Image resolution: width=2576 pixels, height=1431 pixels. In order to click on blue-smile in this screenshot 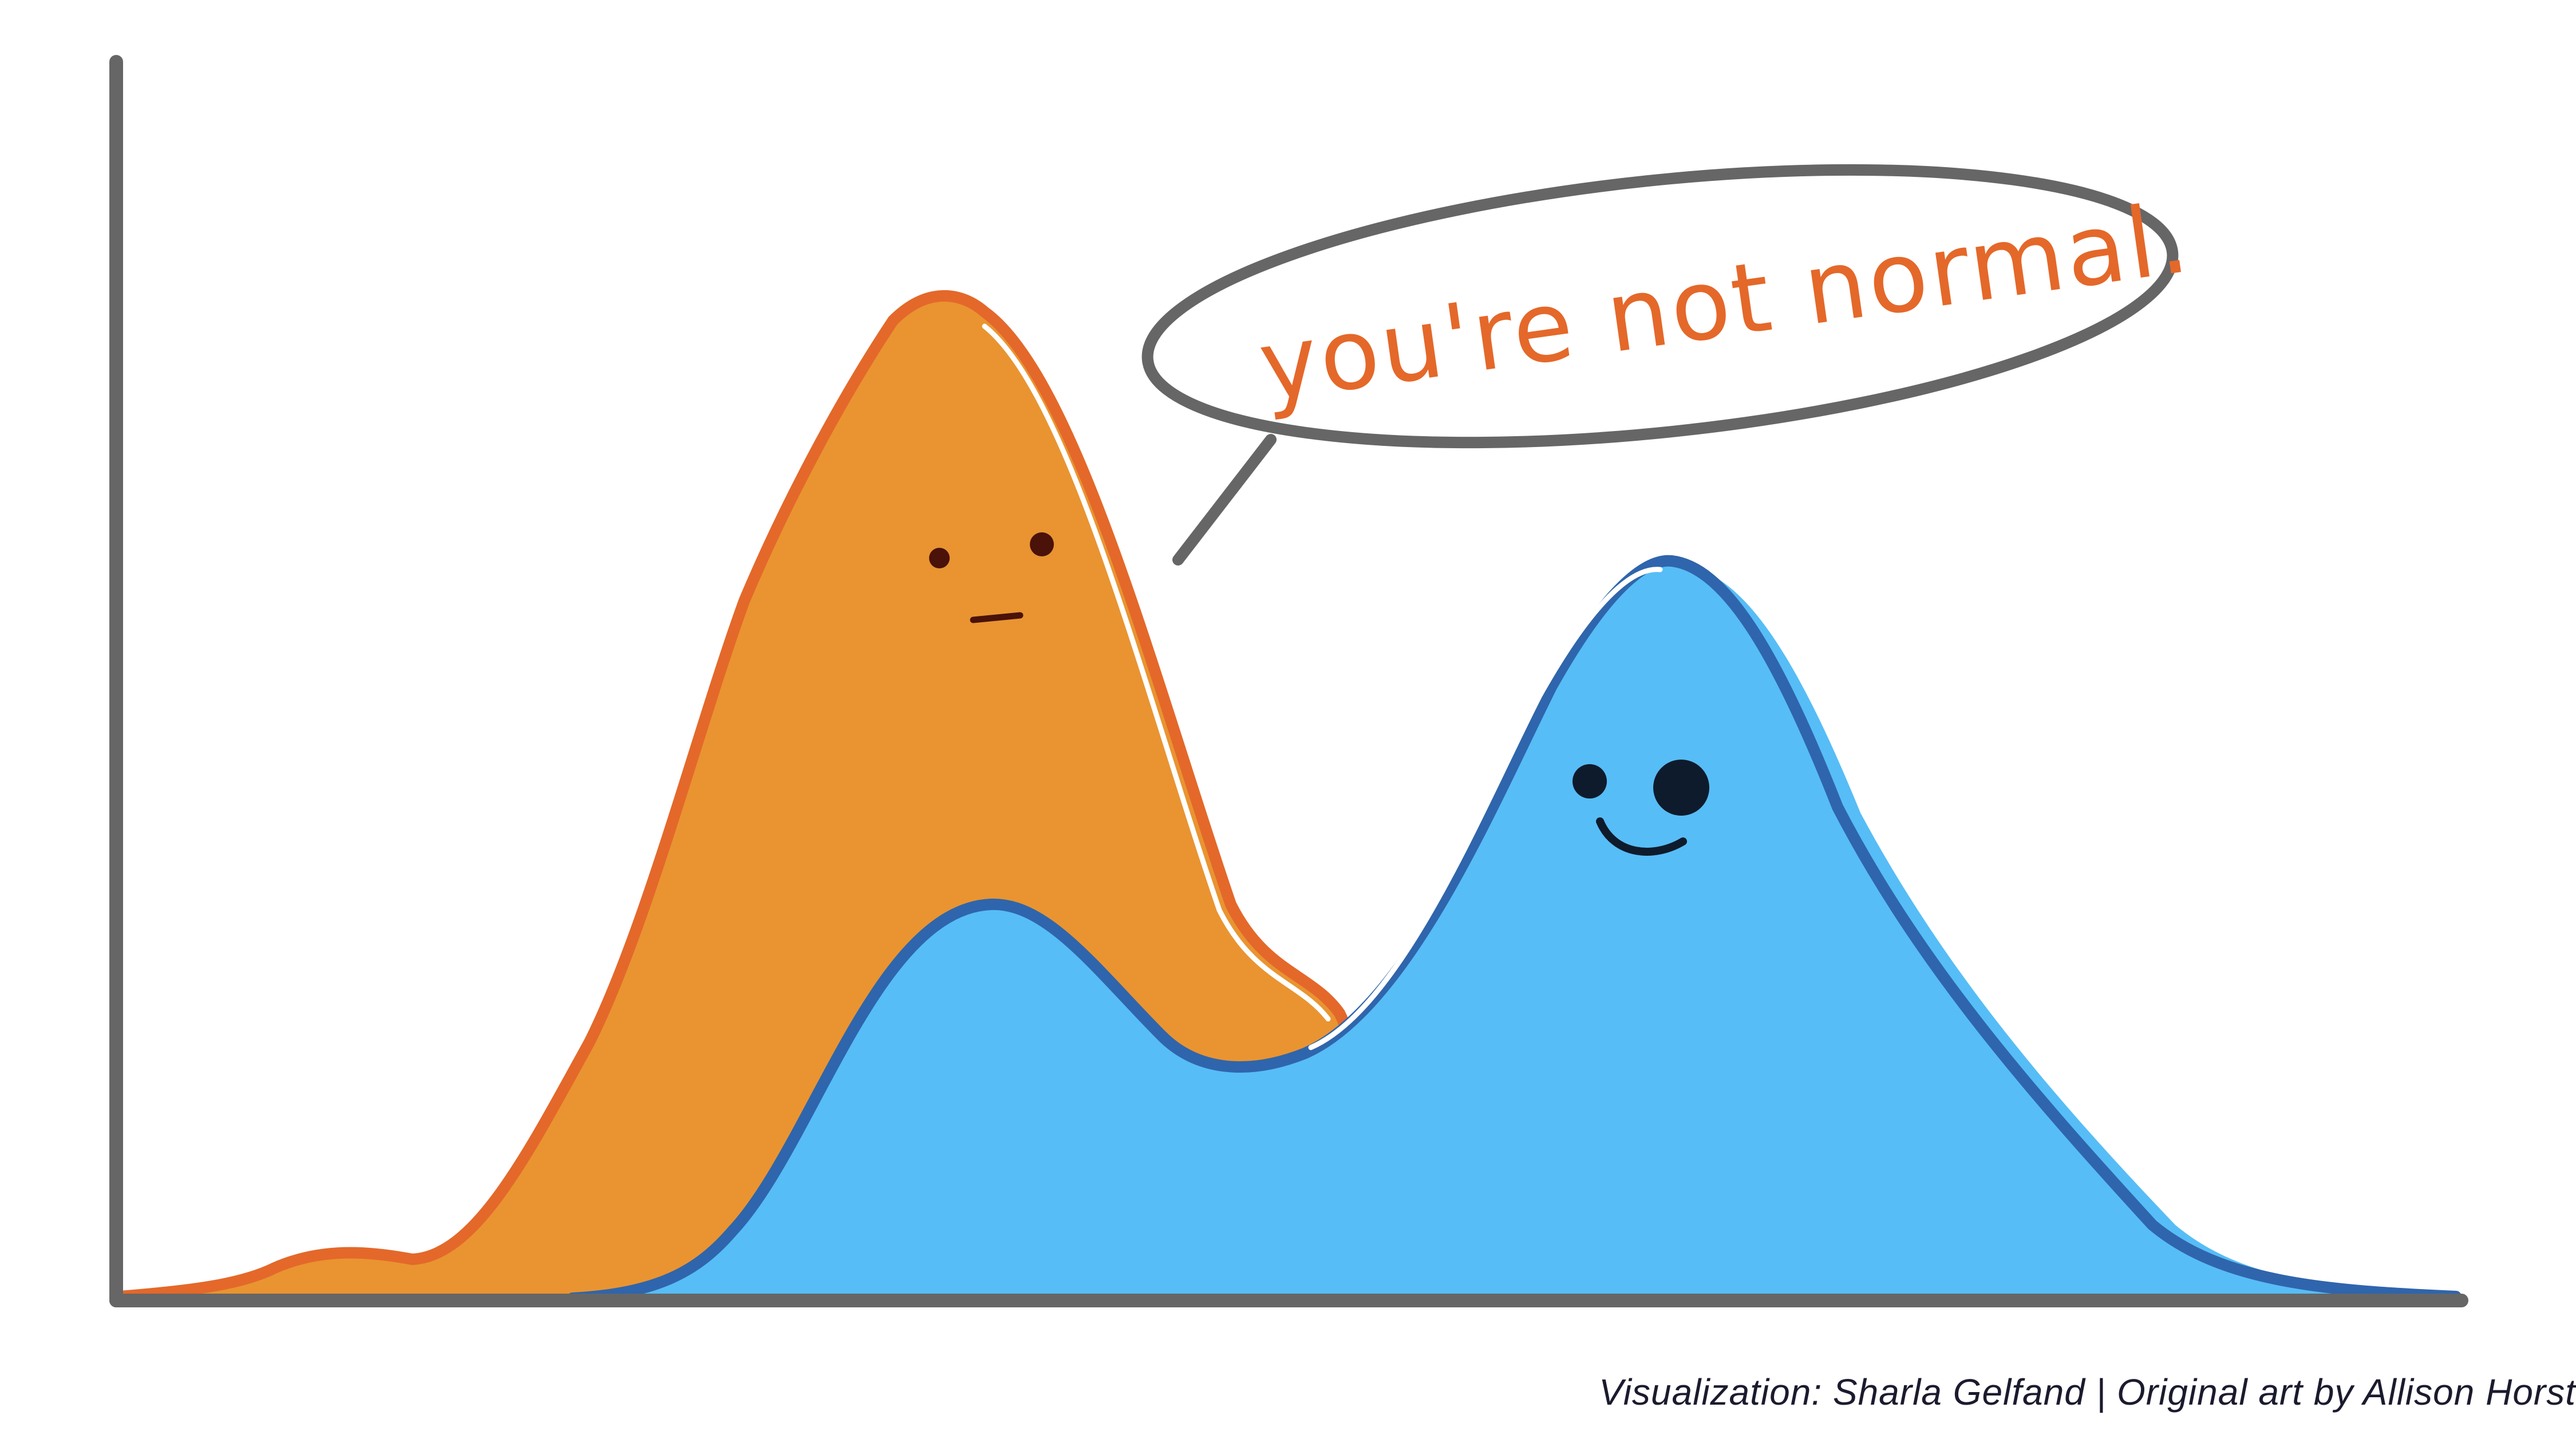, I will do `click(1641, 836)`.